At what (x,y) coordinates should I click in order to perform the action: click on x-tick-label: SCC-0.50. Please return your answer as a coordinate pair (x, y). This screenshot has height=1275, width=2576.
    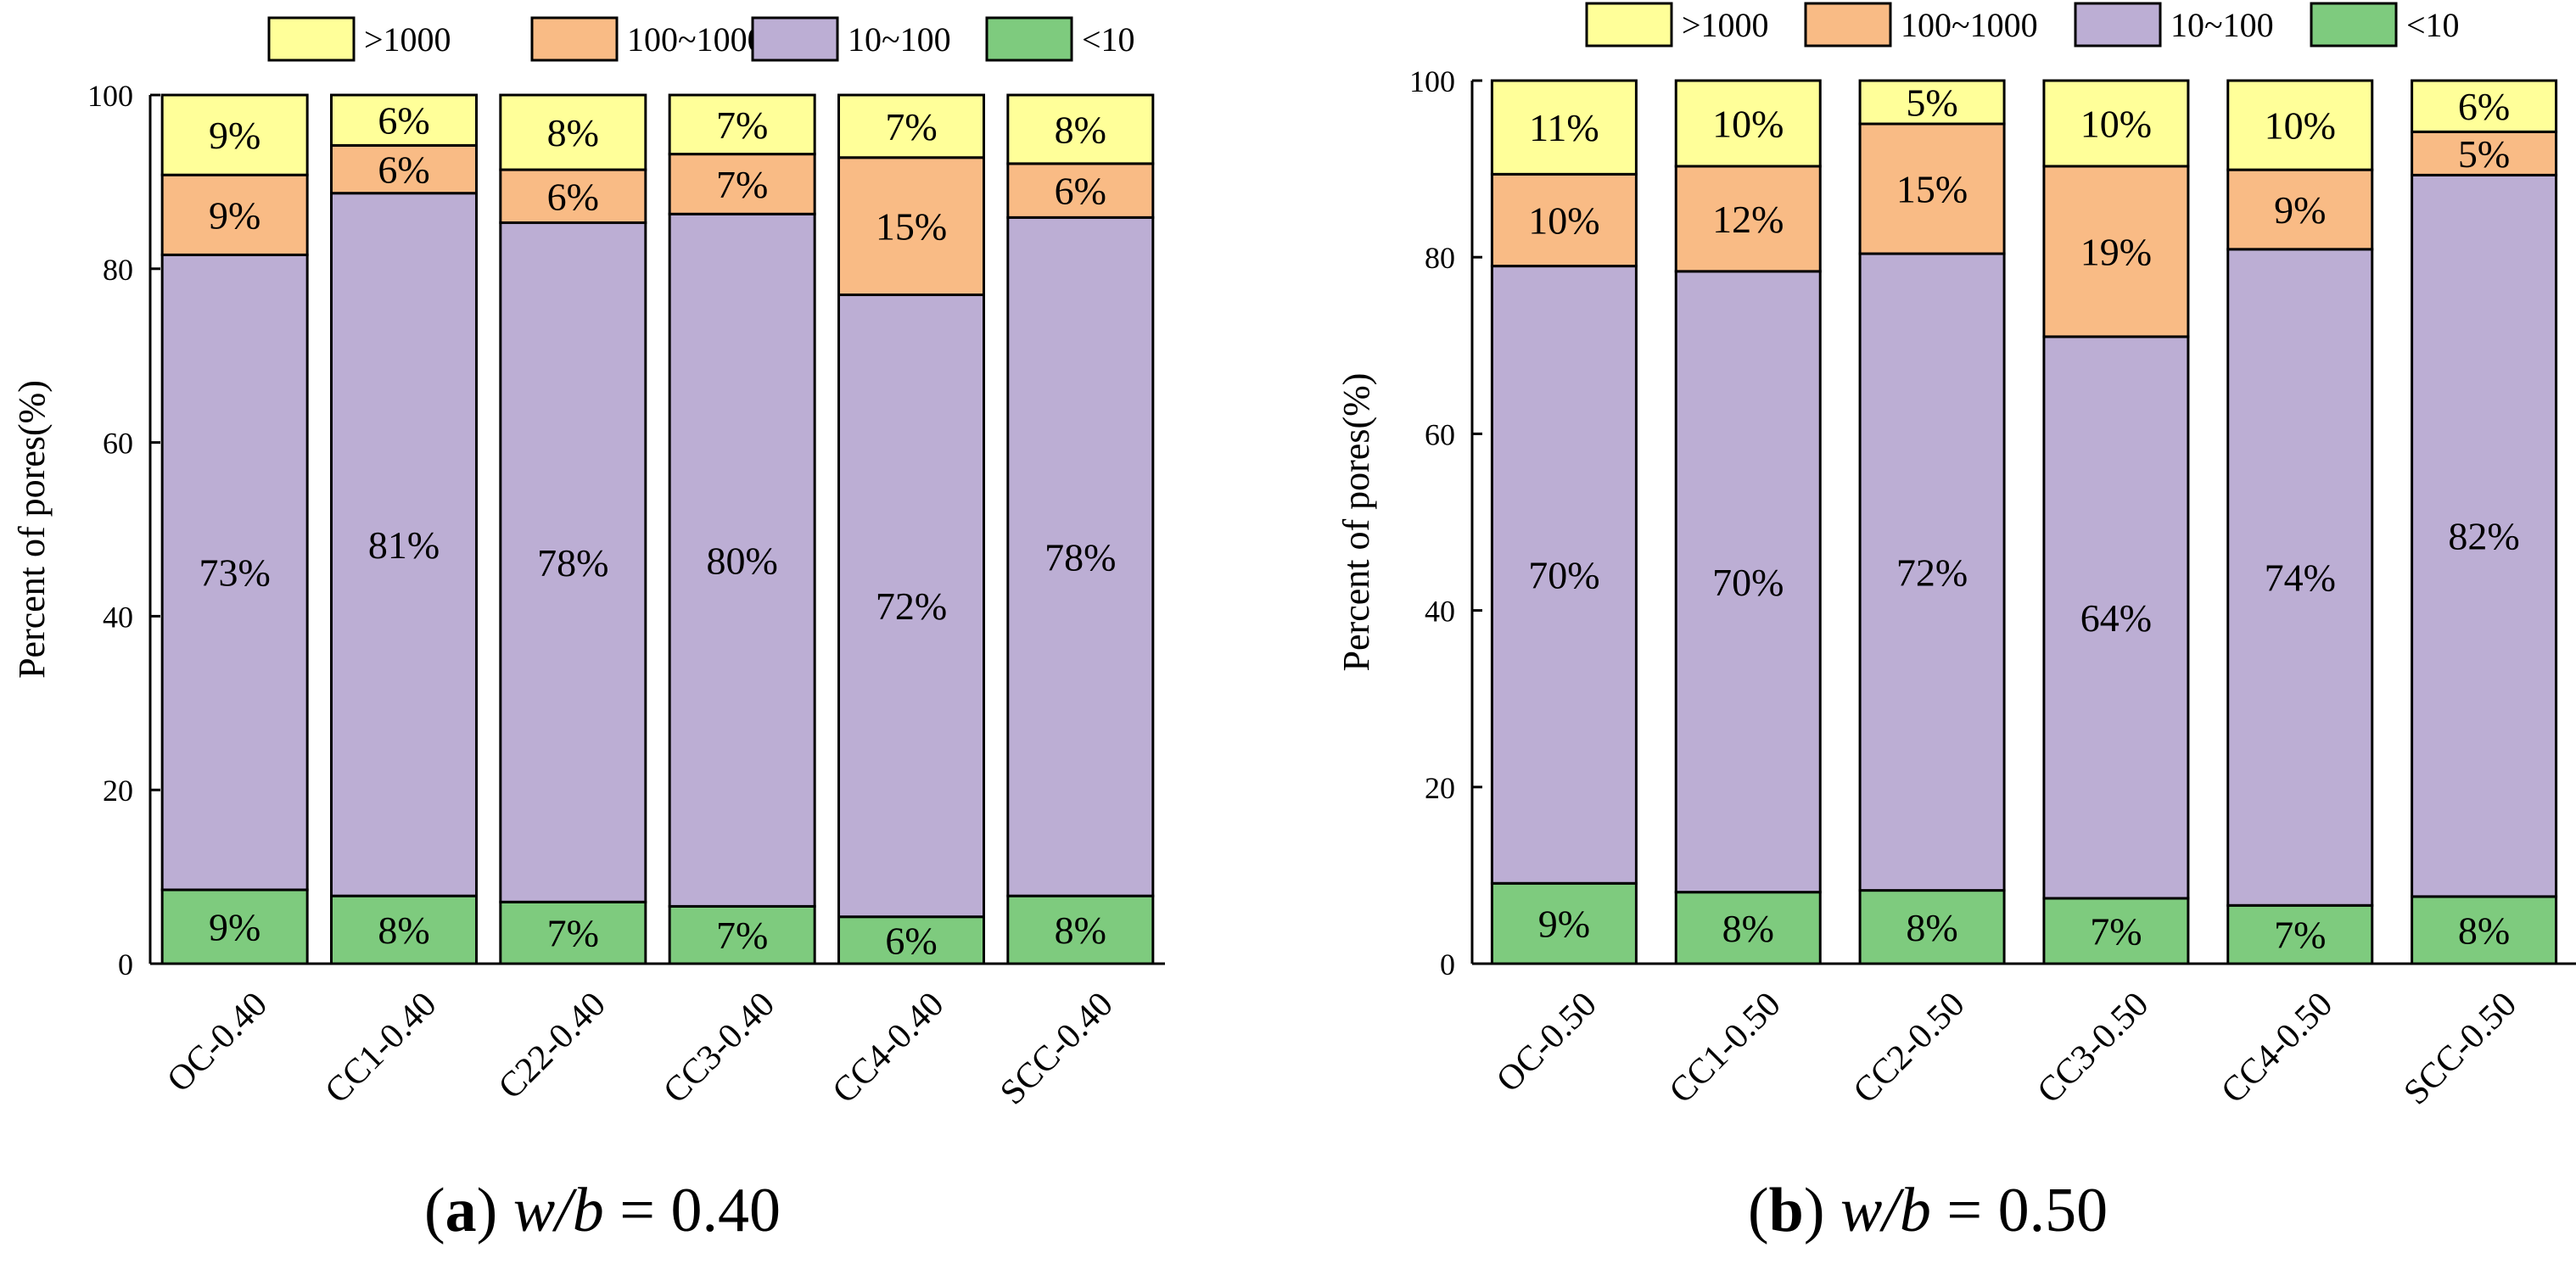
    Looking at the image, I should click on (2460, 1049).